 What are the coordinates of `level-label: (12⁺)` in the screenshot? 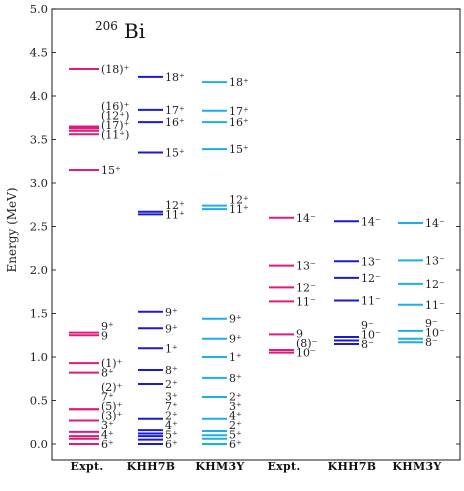 It's located at (115, 115).